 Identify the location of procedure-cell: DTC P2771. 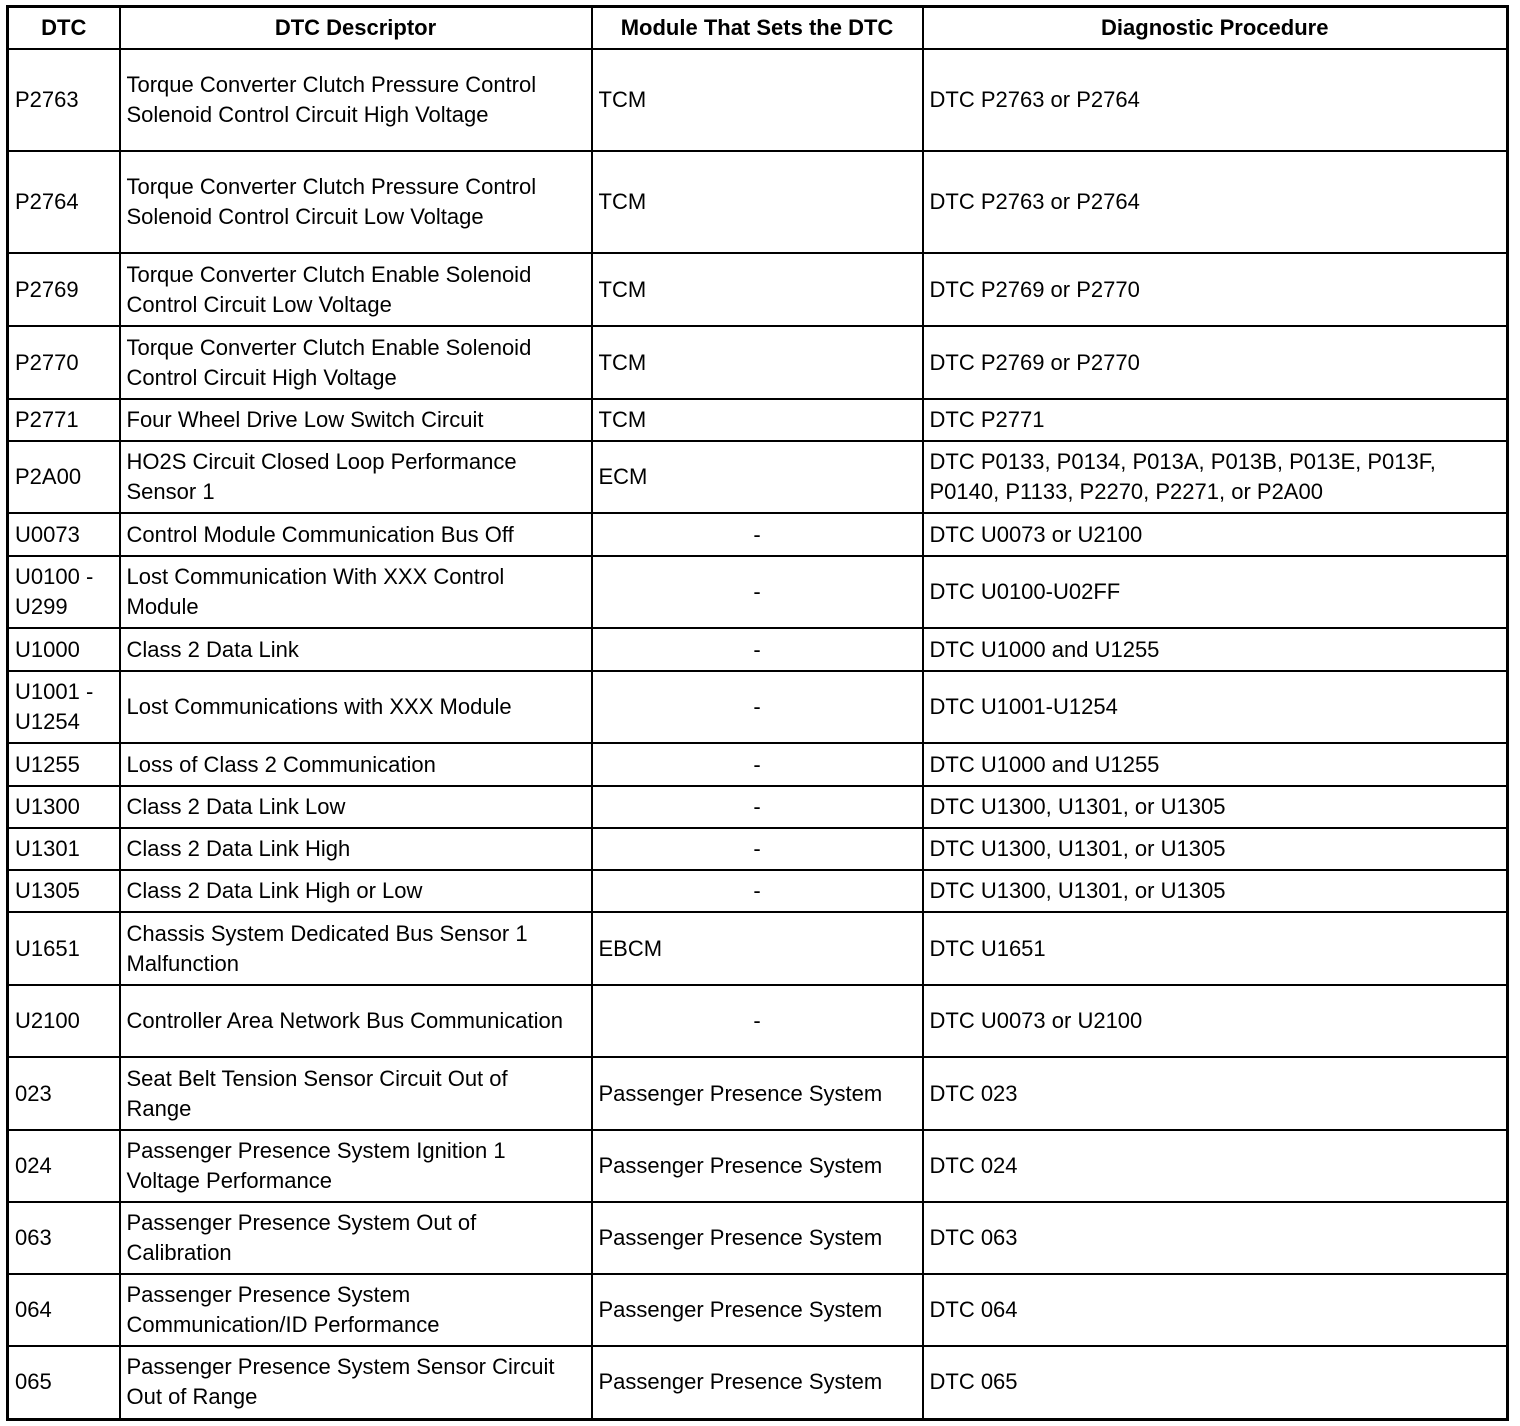
(1215, 420).